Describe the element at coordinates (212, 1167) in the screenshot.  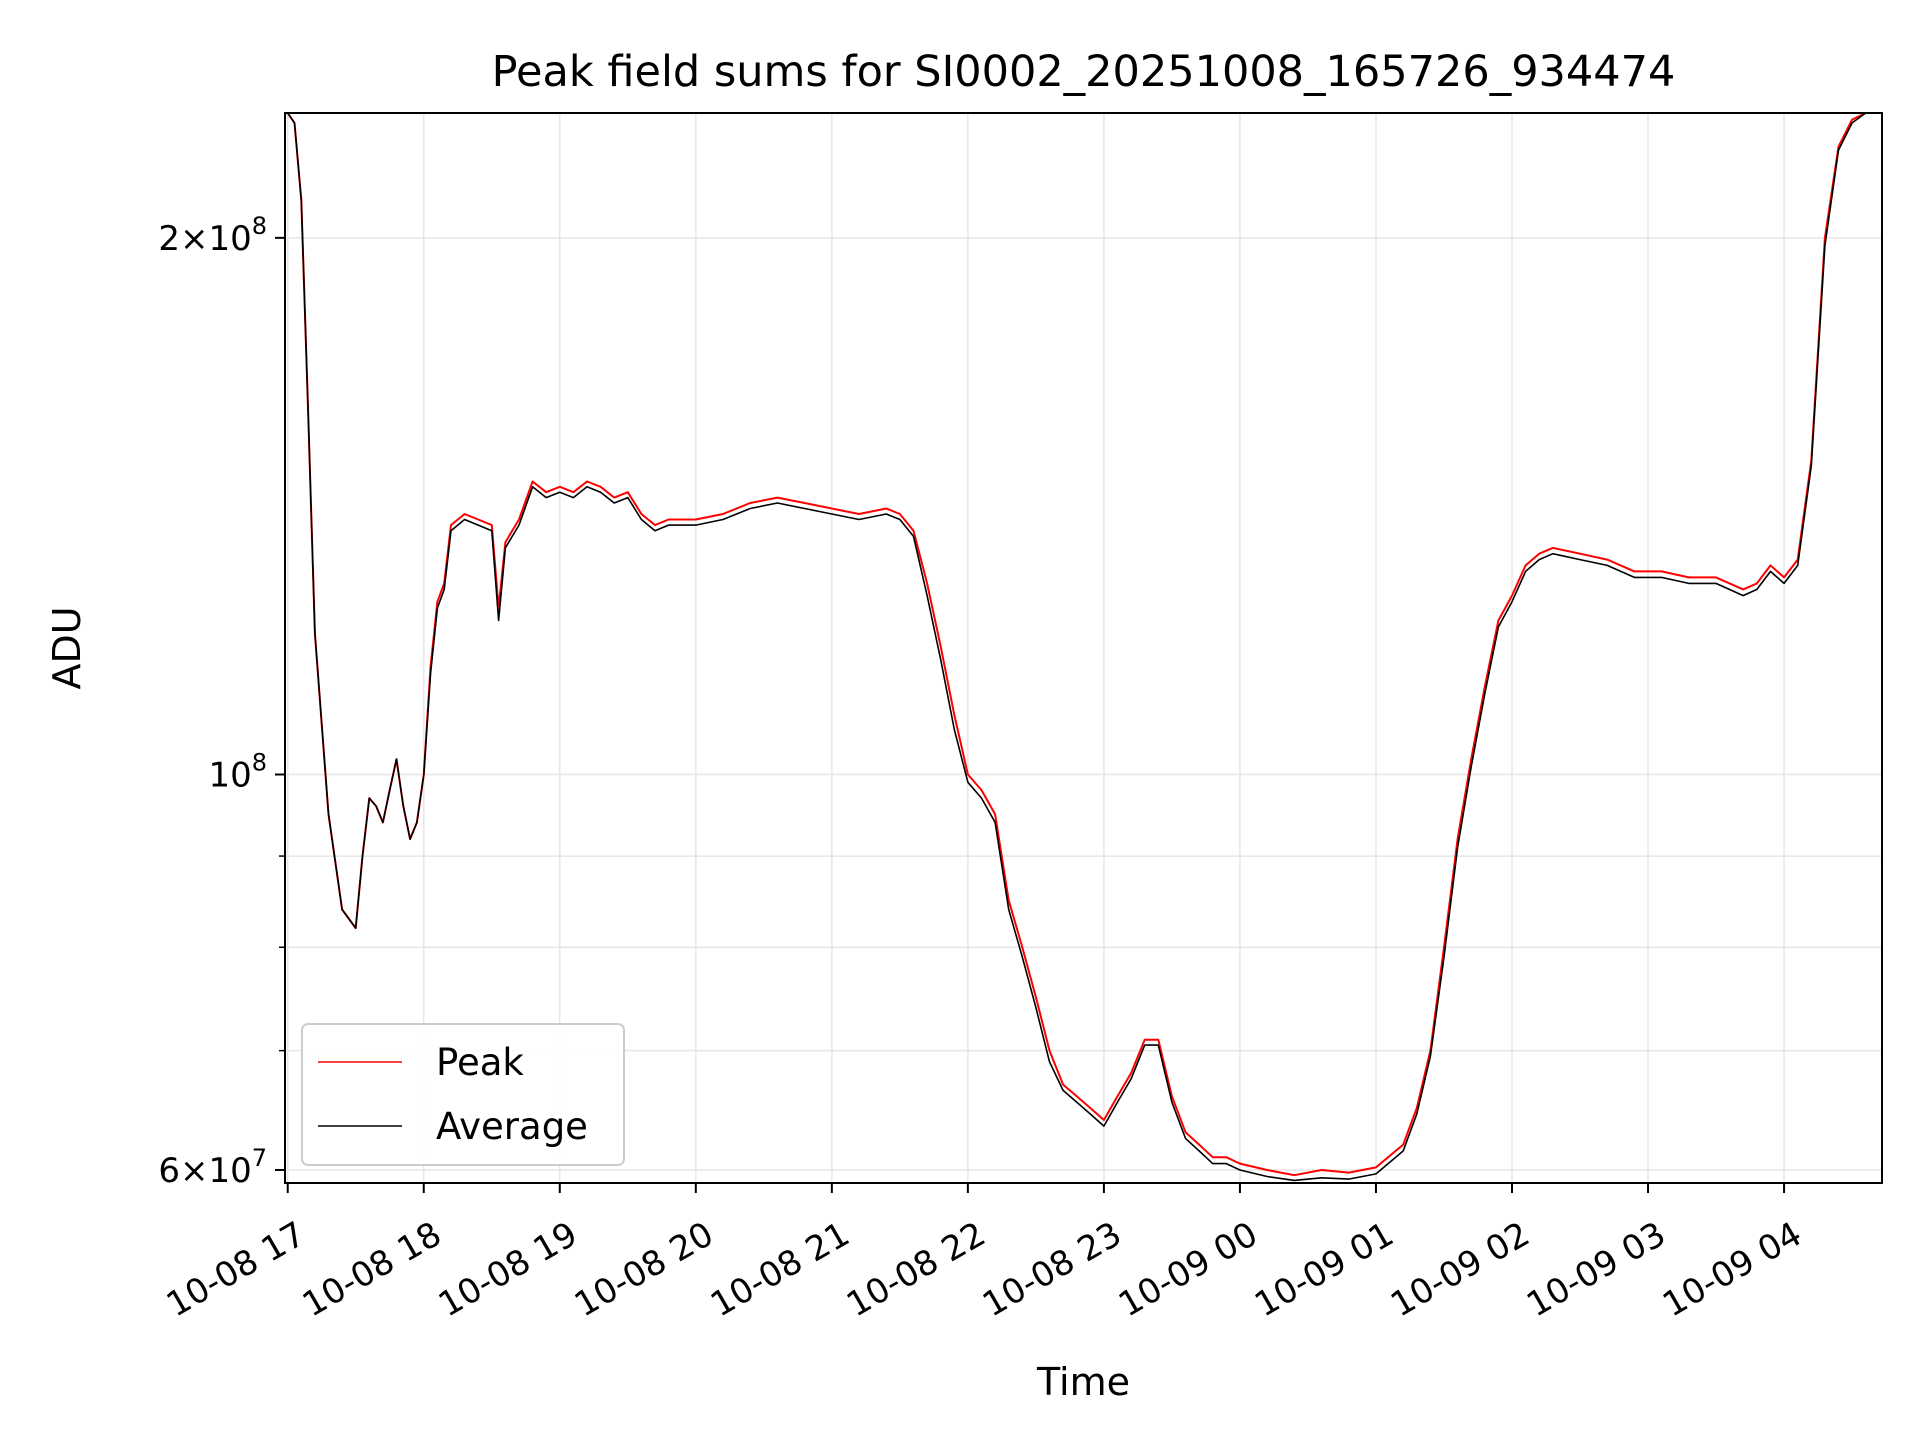
I see `y-tick-label: 6×107` at that location.